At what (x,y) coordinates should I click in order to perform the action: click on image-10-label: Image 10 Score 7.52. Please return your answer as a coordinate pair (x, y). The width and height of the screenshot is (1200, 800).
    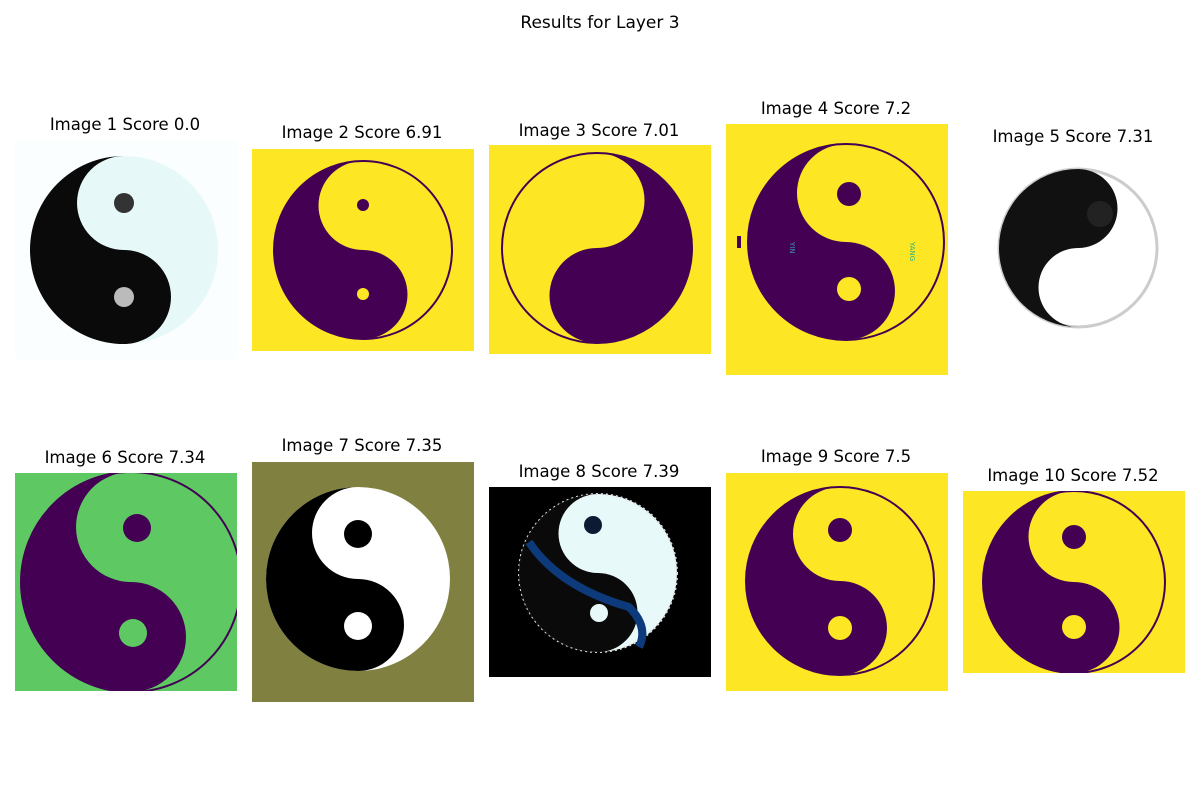
    Looking at the image, I should click on (1073, 475).